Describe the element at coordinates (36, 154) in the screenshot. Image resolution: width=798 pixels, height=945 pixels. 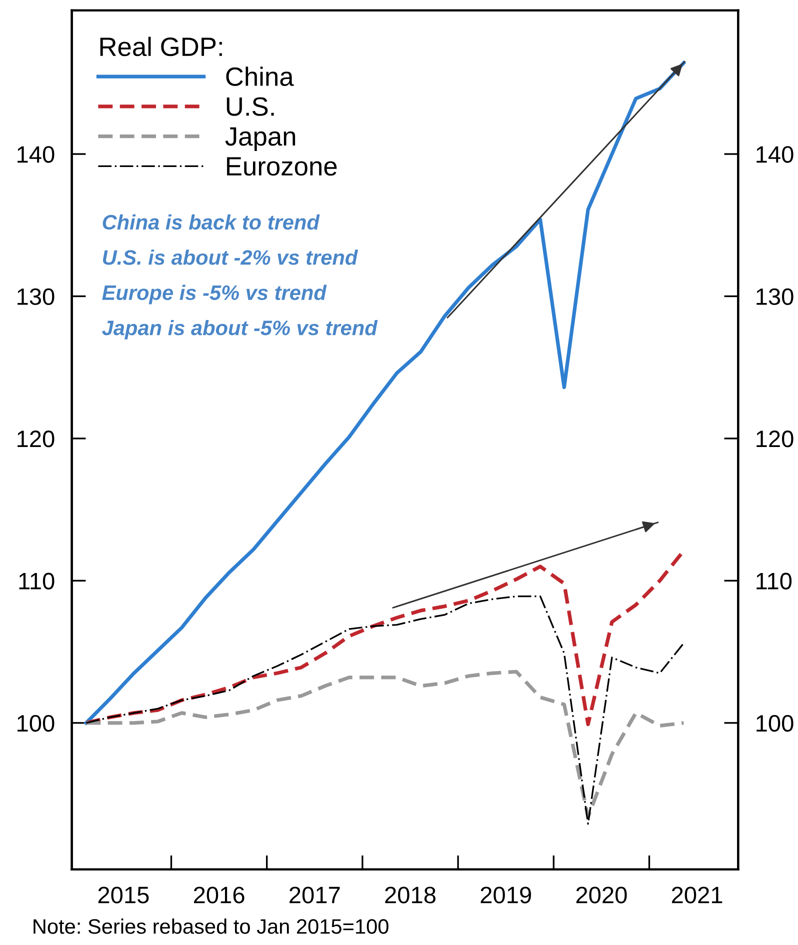
I see `y-tick-label: 140` at that location.